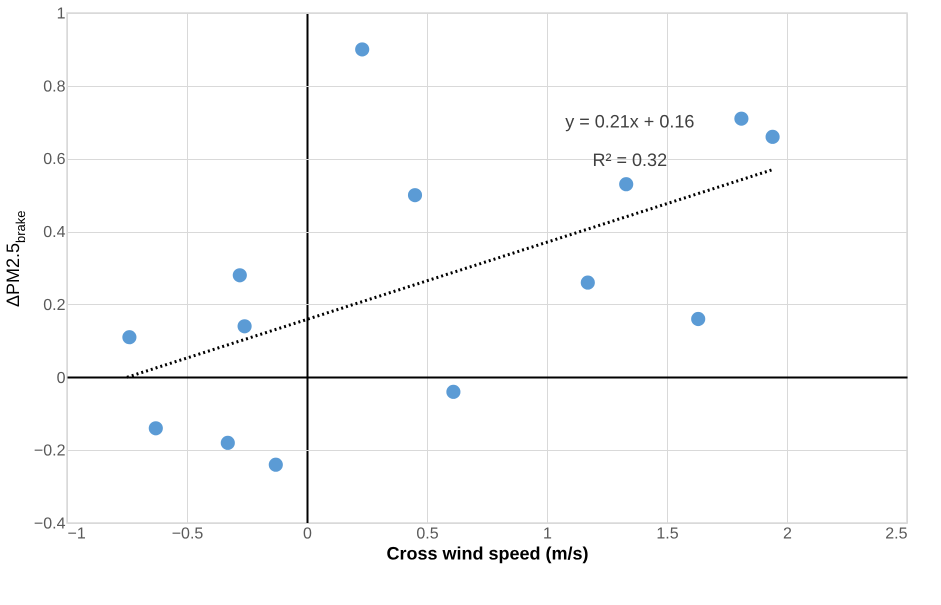  Describe the element at coordinates (307, 534) in the screenshot. I see `x-tick-label: 0` at that location.